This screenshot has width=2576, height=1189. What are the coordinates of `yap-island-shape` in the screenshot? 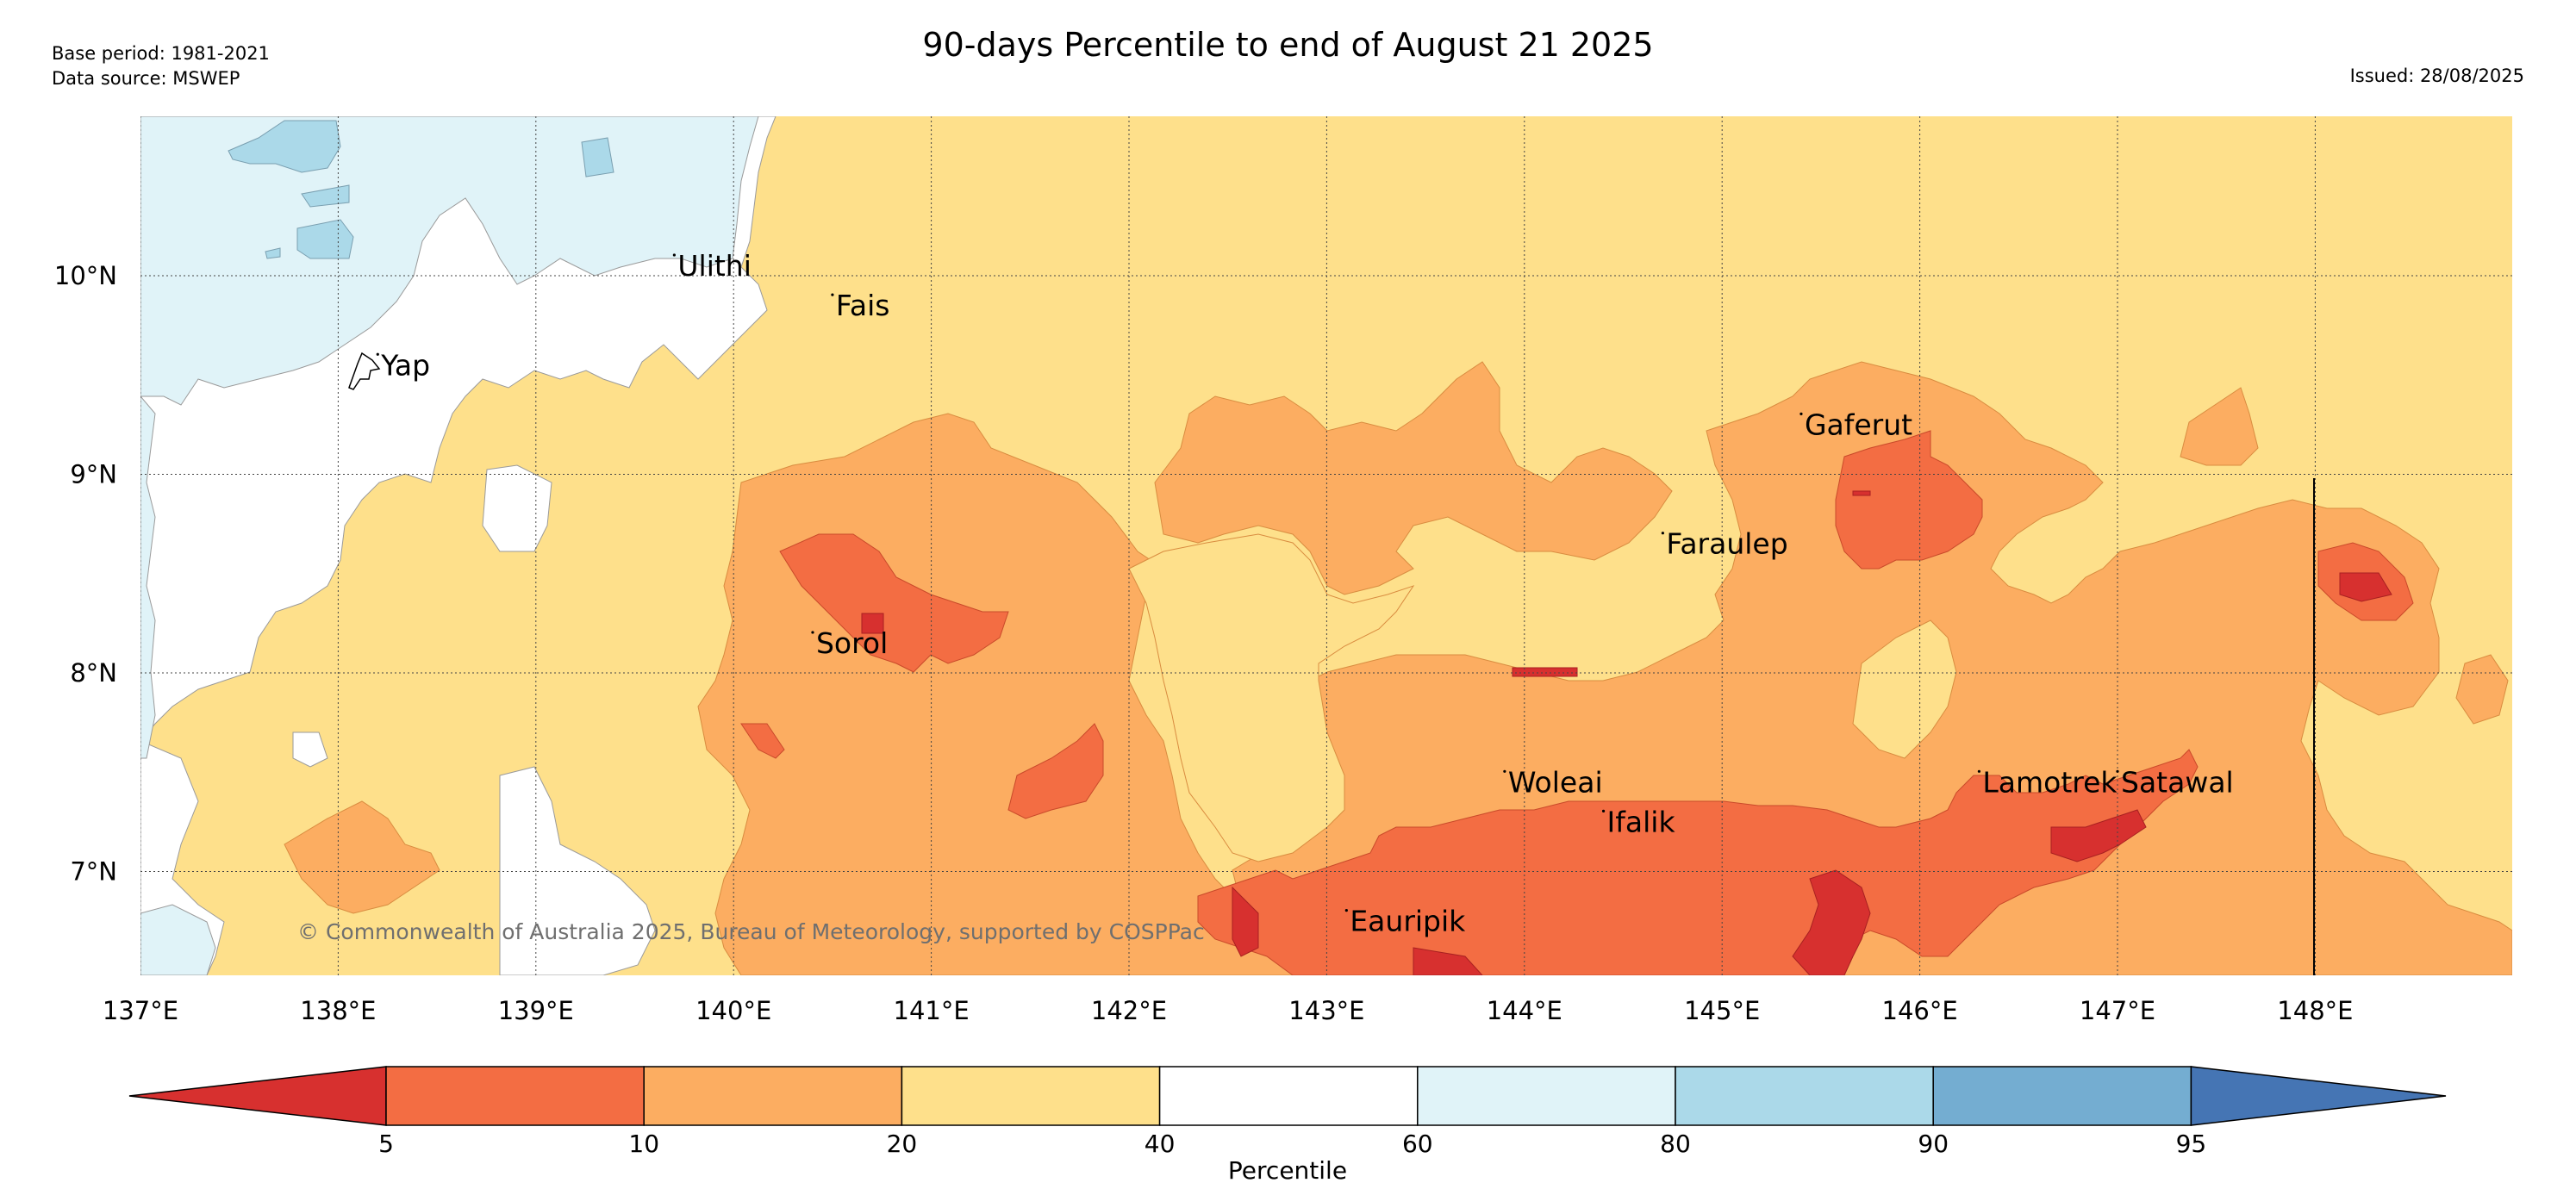 It's located at (364, 371).